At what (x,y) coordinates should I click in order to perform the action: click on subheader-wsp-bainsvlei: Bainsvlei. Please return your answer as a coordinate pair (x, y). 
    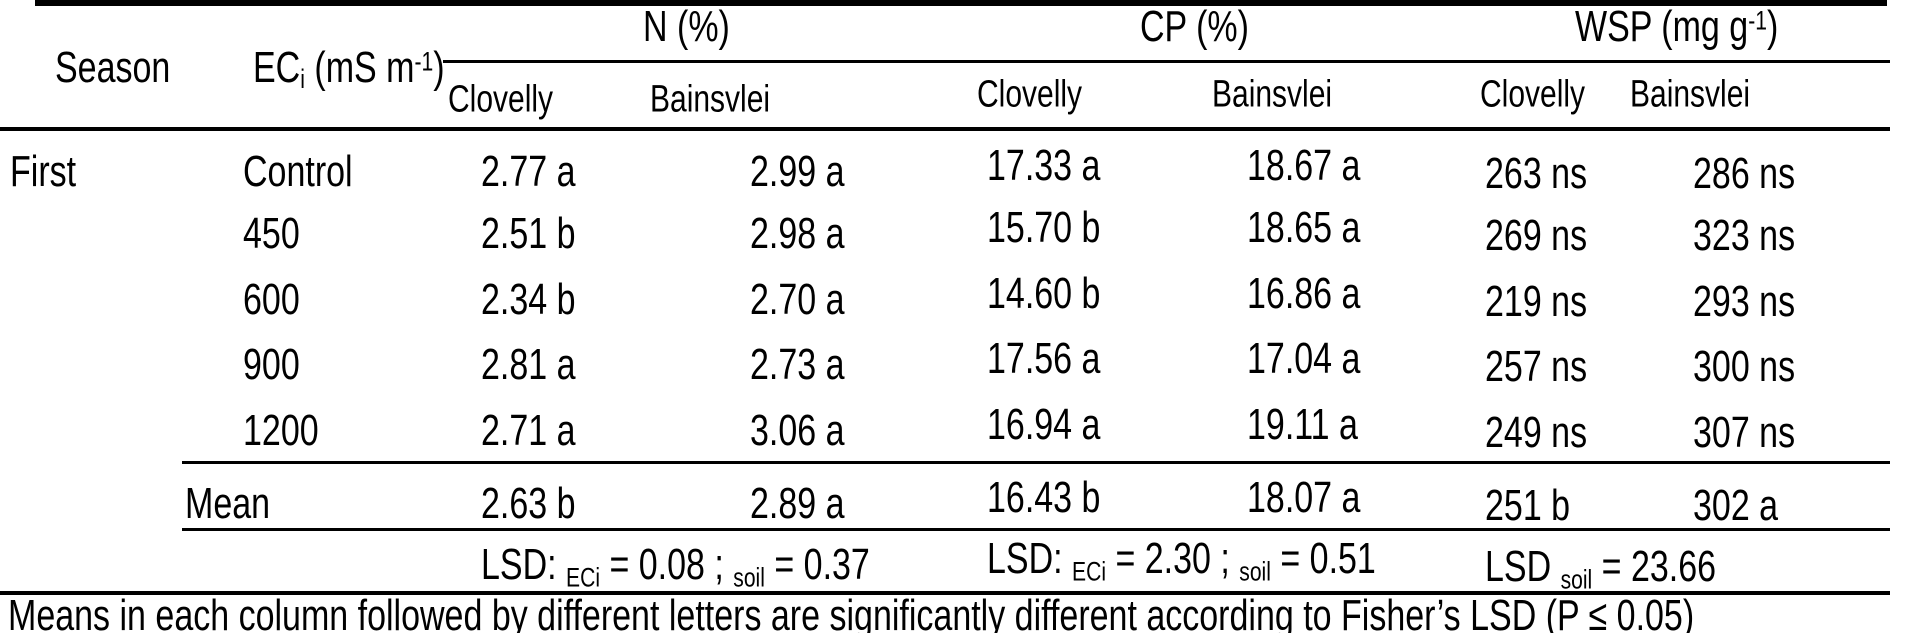
    Looking at the image, I should click on (1690, 94).